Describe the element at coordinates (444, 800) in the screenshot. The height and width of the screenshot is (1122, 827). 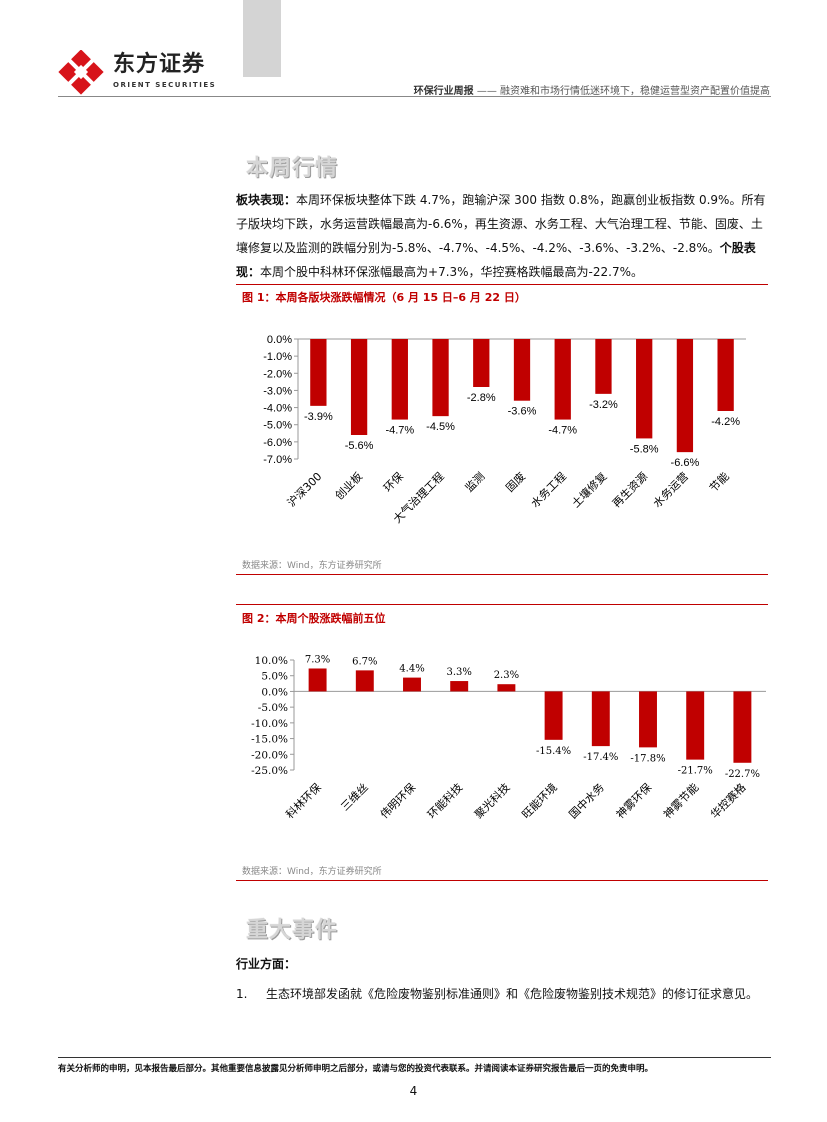
I see `chart2-category-label: 环能科技` at that location.